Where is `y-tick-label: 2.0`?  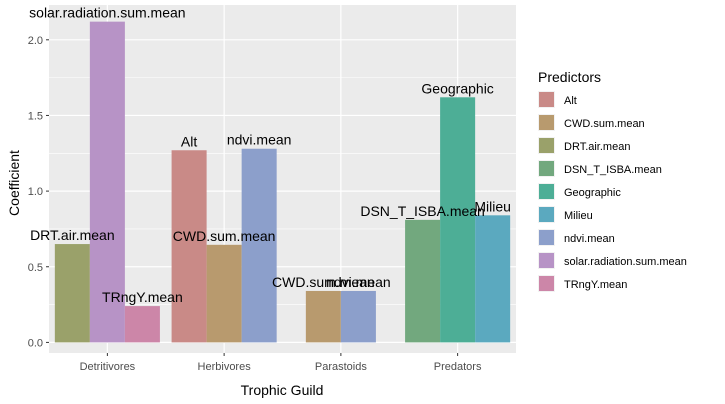
y-tick-label: 2.0 is located at coordinates (35, 41).